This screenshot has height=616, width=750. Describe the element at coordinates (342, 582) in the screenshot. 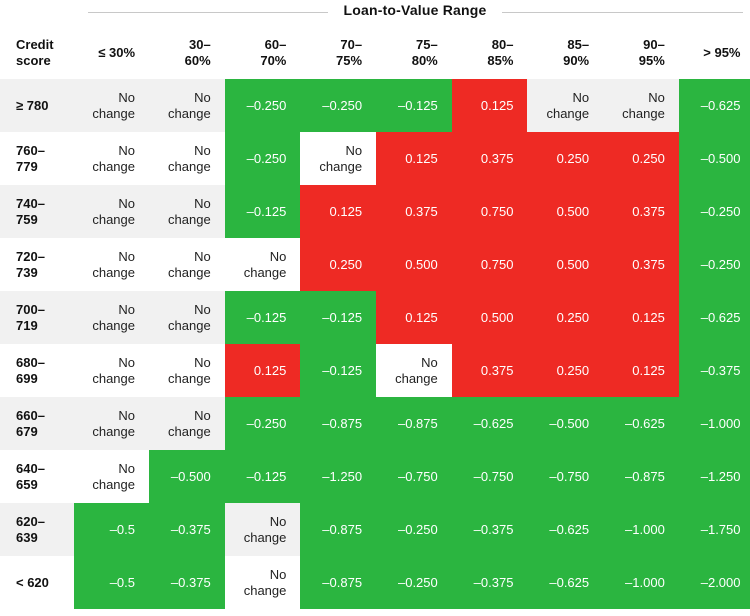

I see `adjustment-value: –0.875` at that location.